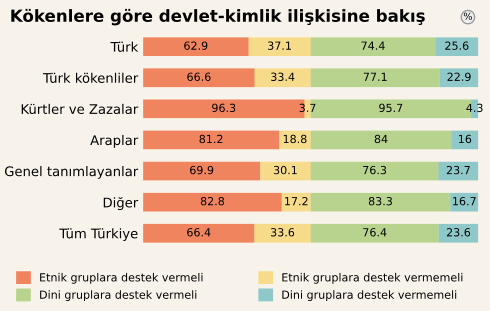 The height and width of the screenshot is (311, 490). I want to click on y-tick-label: Diğer, so click(121, 203).